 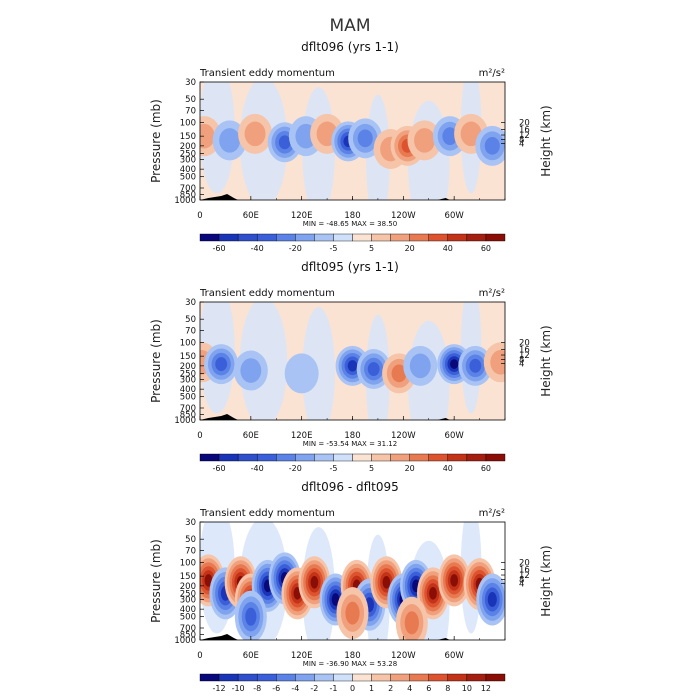 I want to click on colorbar: -60 -40 -20 -5 5 20 40 60, so click(x=352, y=463).